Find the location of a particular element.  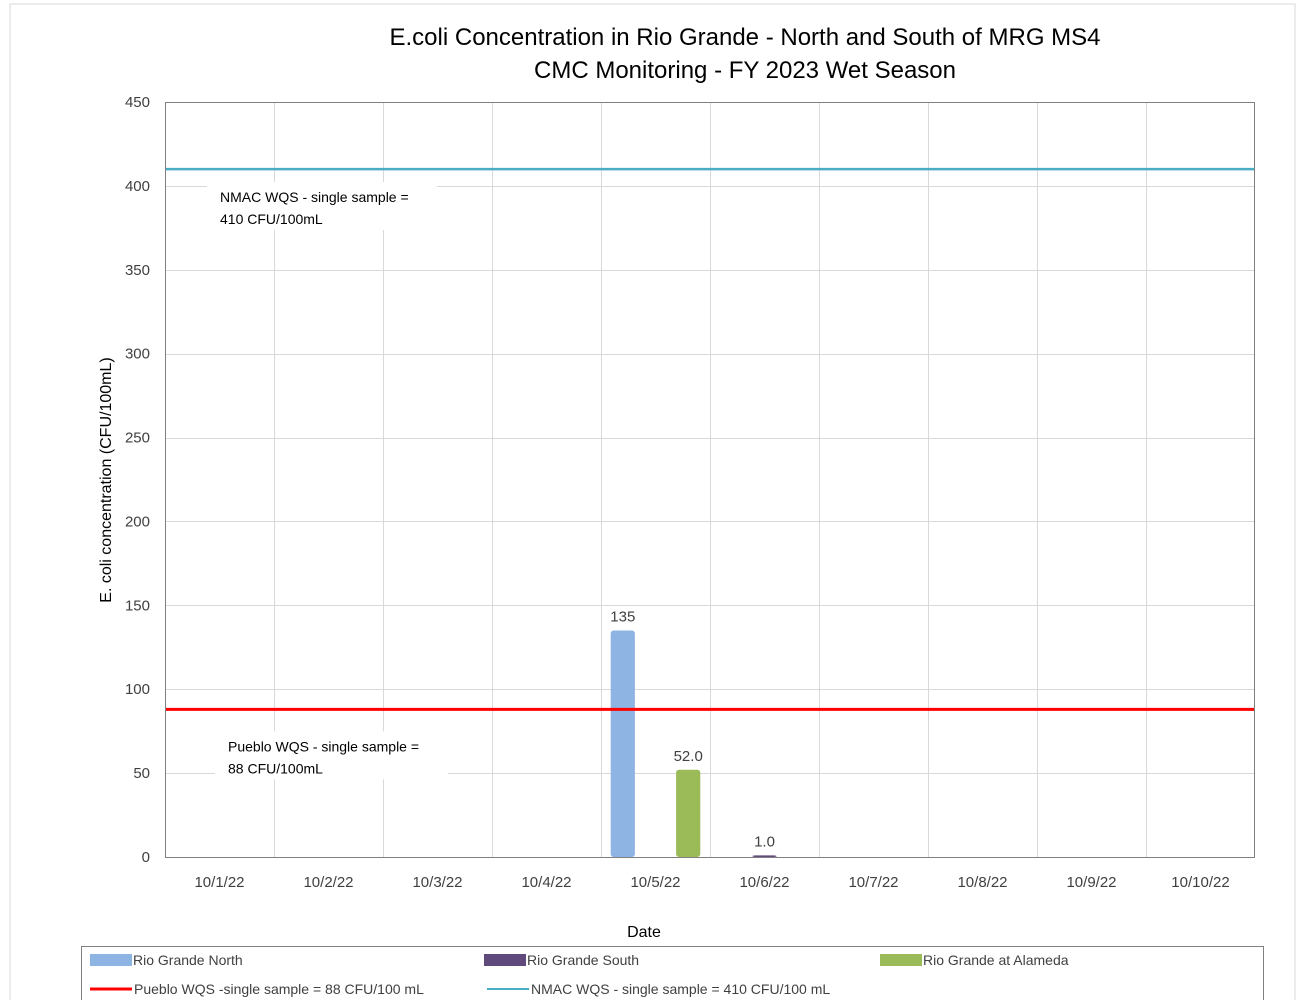

annotation-text: Pueblo WQS - single sample = is located at coordinates (323, 746).